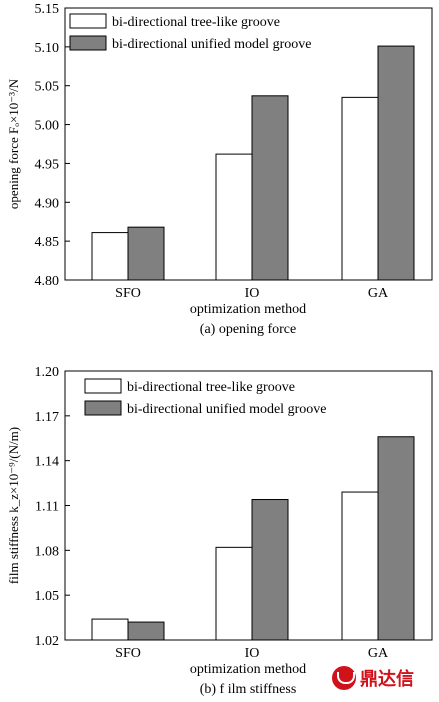 This screenshot has width=439, height=702. I want to click on bar-a-s1-io, so click(234, 217).